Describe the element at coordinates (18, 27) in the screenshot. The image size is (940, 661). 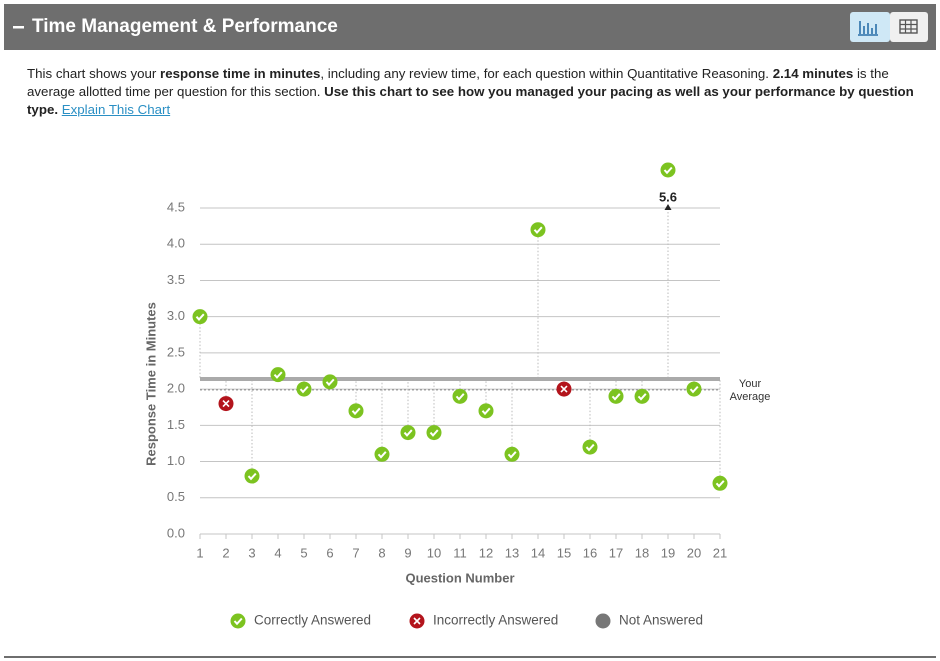
I see `collapse-icon` at that location.